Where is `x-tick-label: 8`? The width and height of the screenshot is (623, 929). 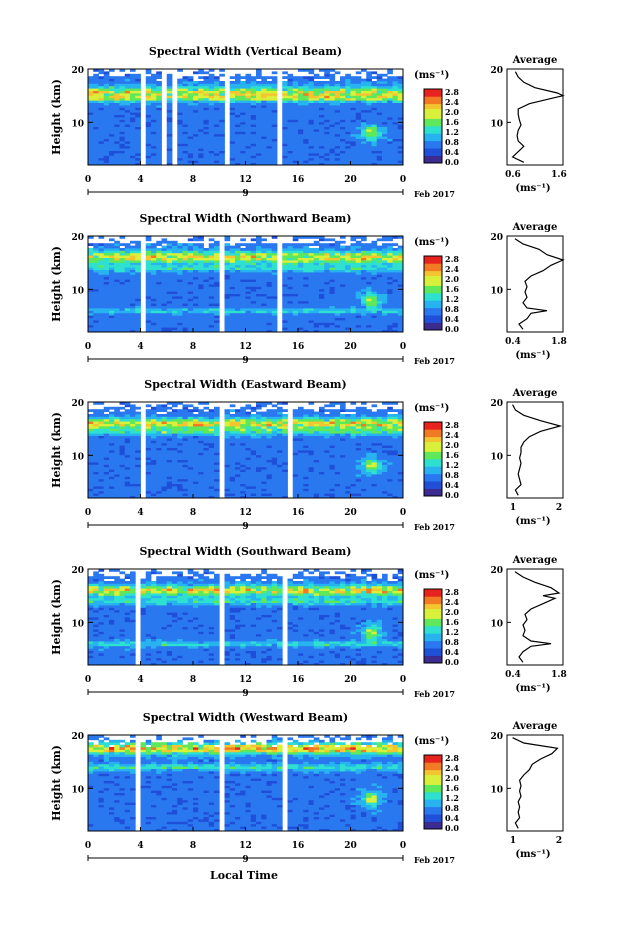 x-tick-label: 8 is located at coordinates (193, 347).